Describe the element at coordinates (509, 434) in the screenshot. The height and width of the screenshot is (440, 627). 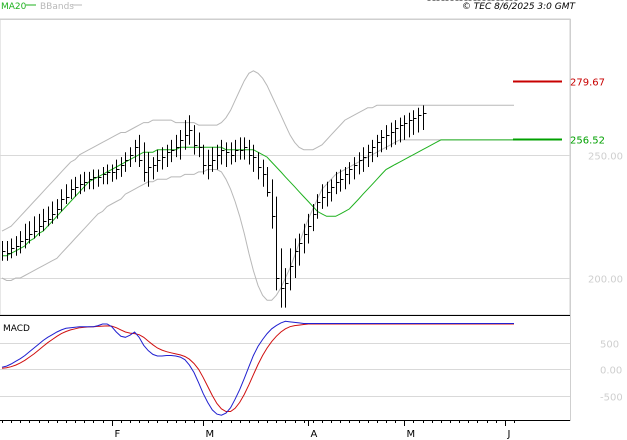
I see `x-tick-label: J` at that location.